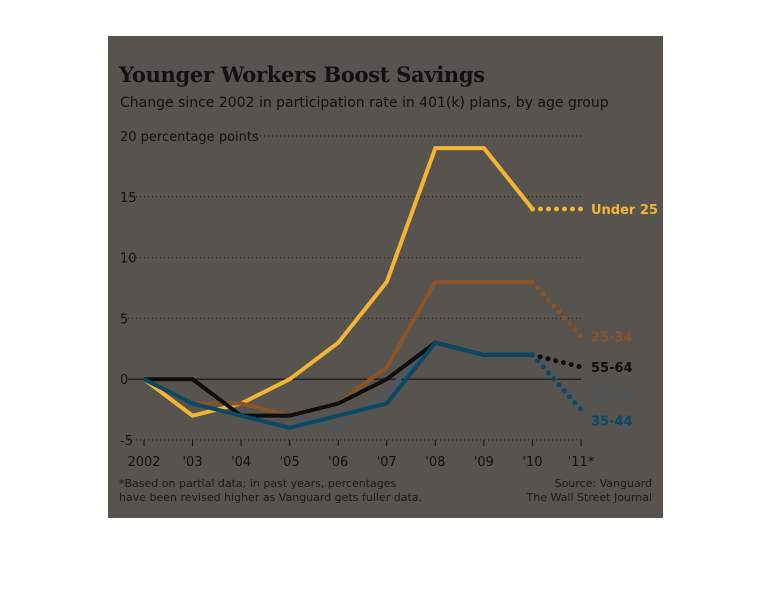  Describe the element at coordinates (532, 462) in the screenshot. I see `x-tick-label: '10` at that location.